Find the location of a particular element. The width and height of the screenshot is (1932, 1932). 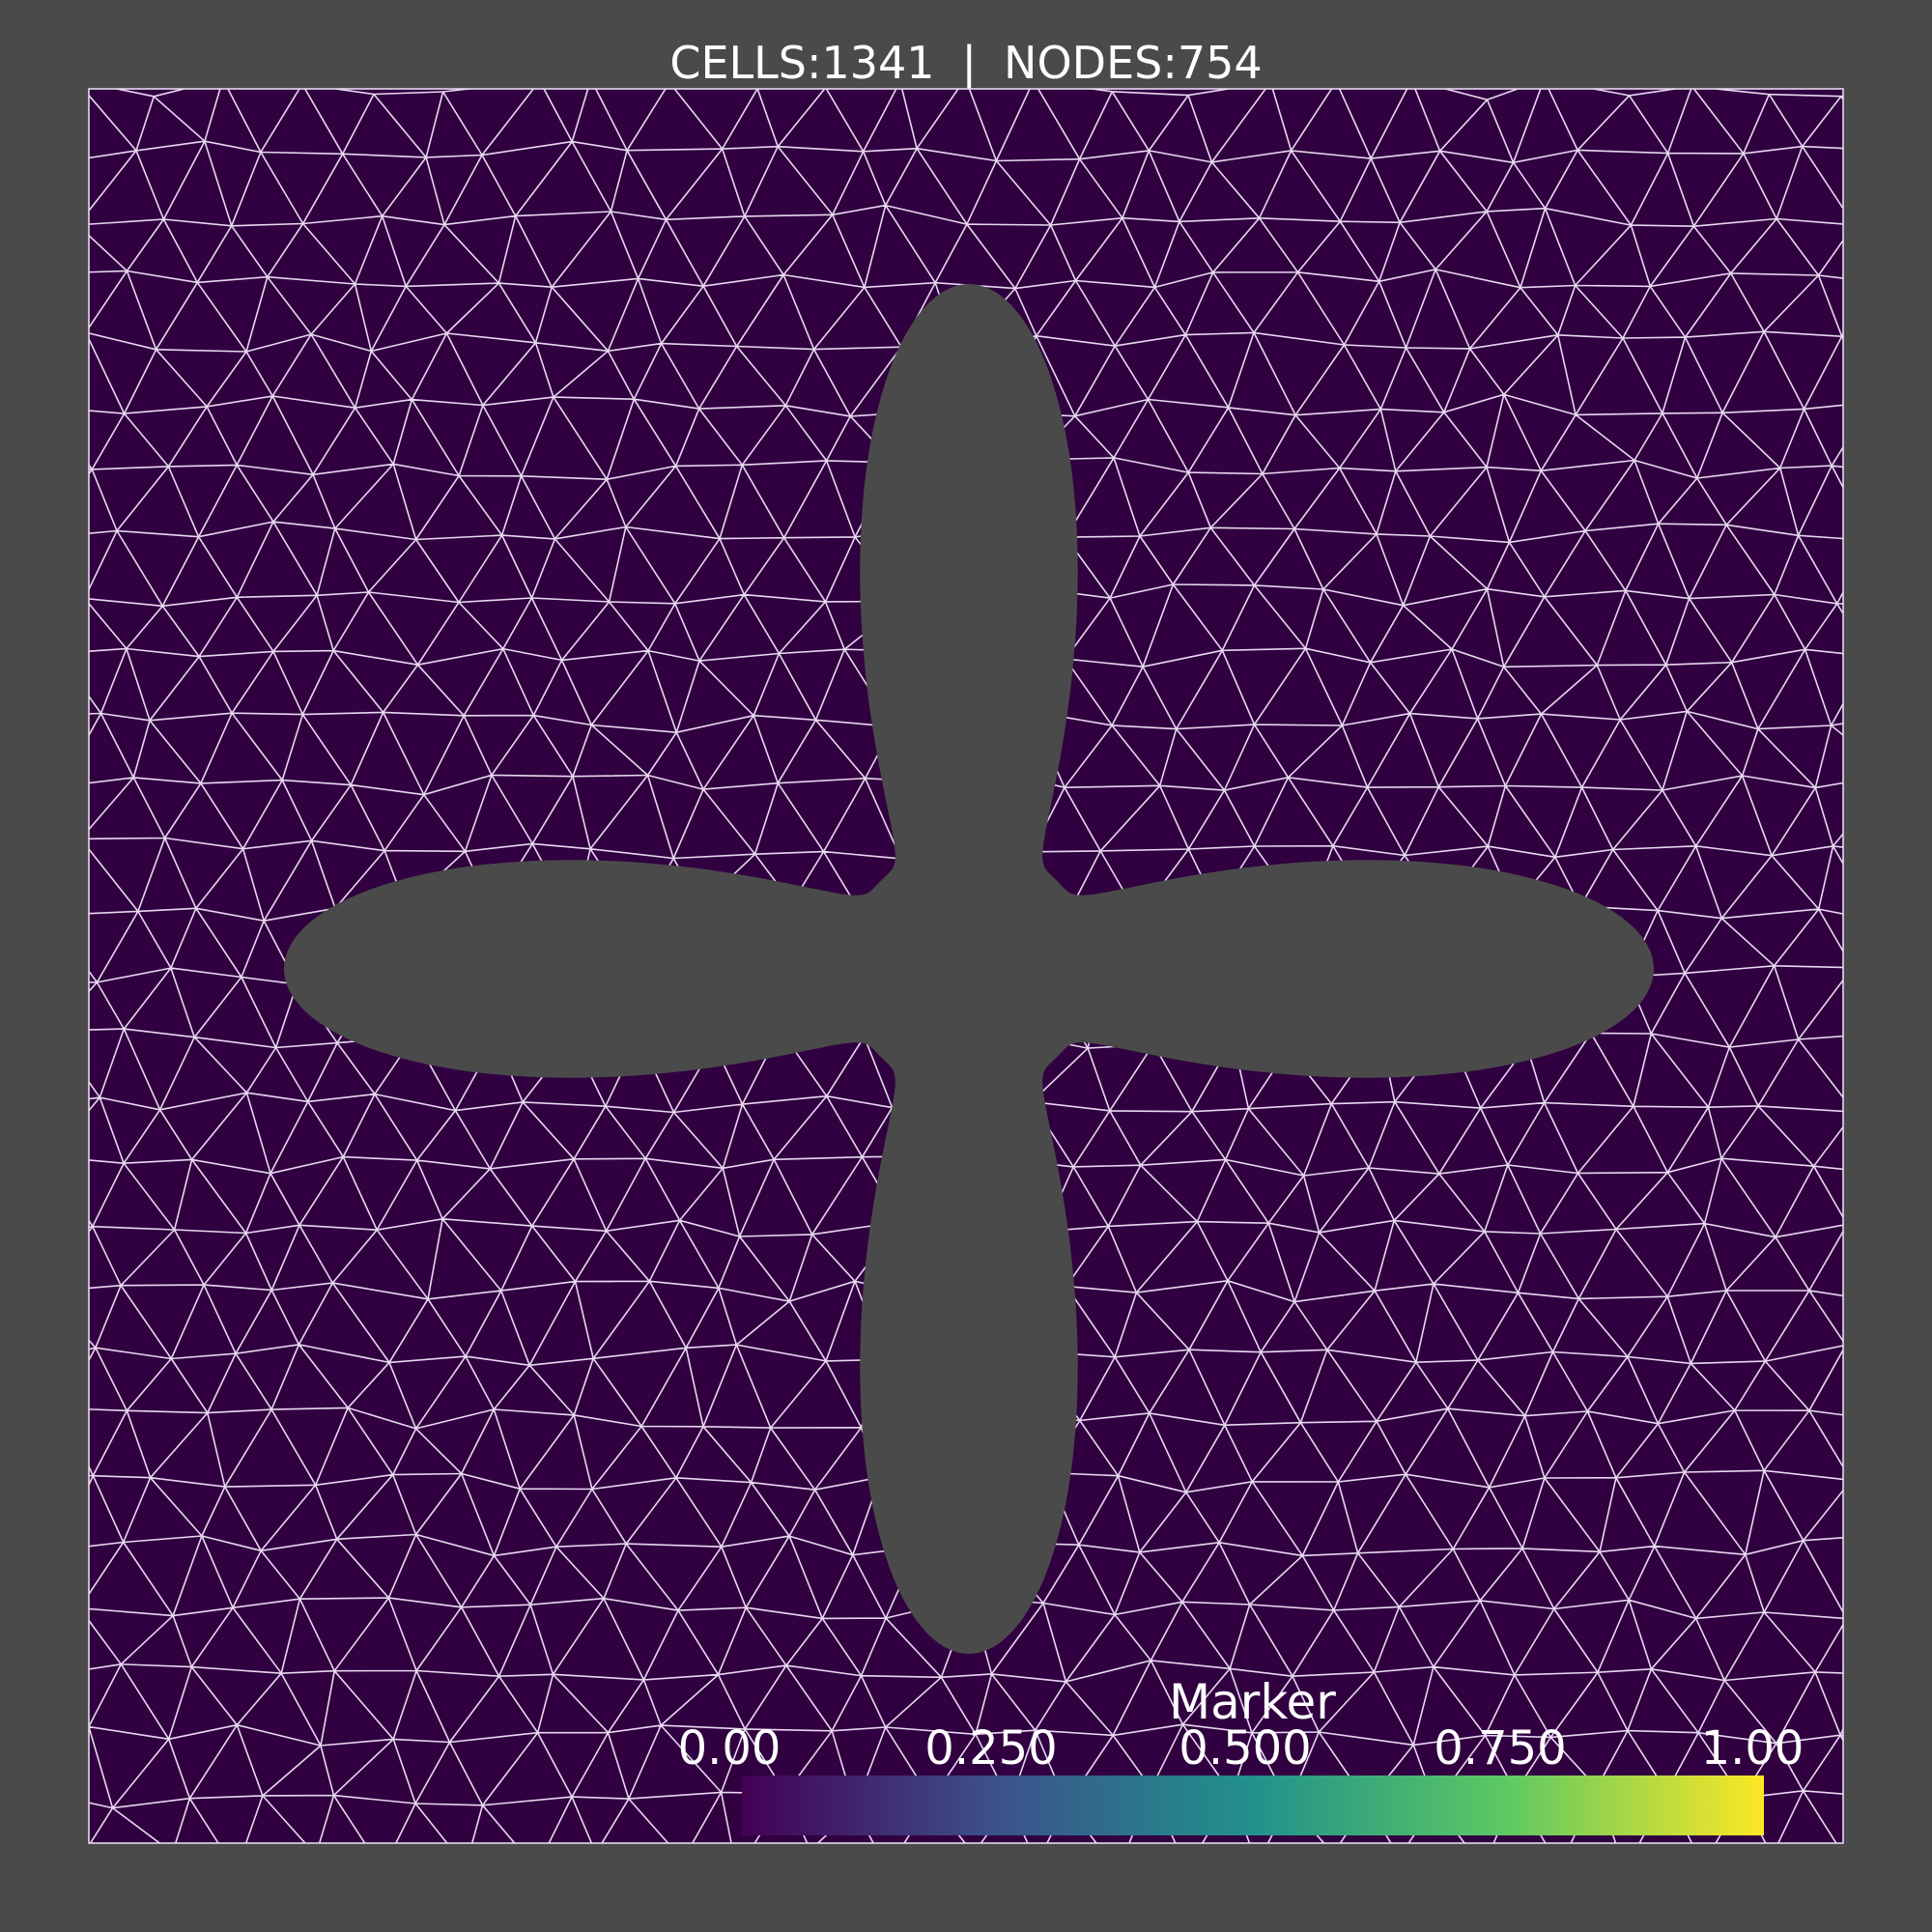

colorbar-tick-1: 0.250 is located at coordinates (991, 1748).